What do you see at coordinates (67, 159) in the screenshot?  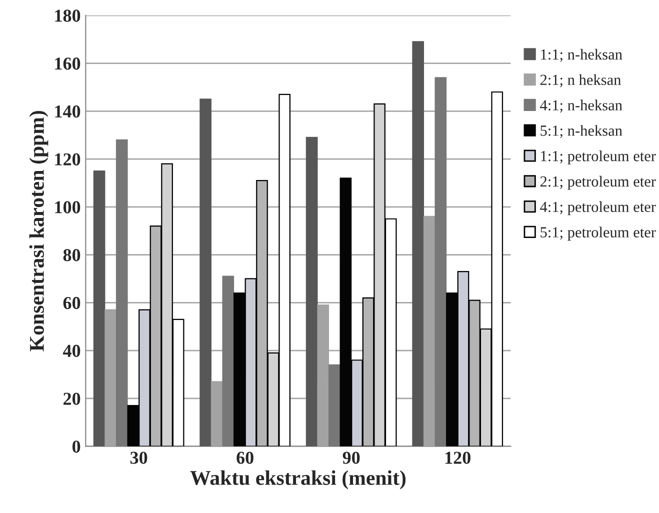 I see `y-tick-label: 120` at bounding box center [67, 159].